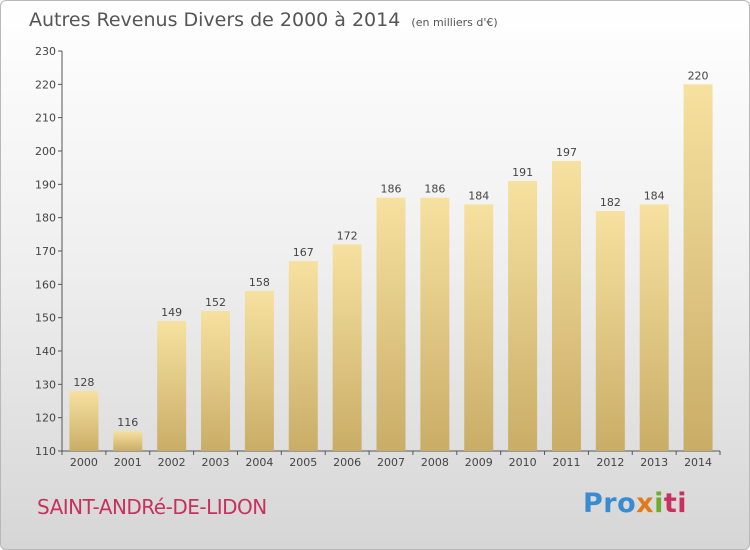 The height and width of the screenshot is (550, 750). What do you see at coordinates (566, 462) in the screenshot?
I see `x-tick-label: 2011` at bounding box center [566, 462].